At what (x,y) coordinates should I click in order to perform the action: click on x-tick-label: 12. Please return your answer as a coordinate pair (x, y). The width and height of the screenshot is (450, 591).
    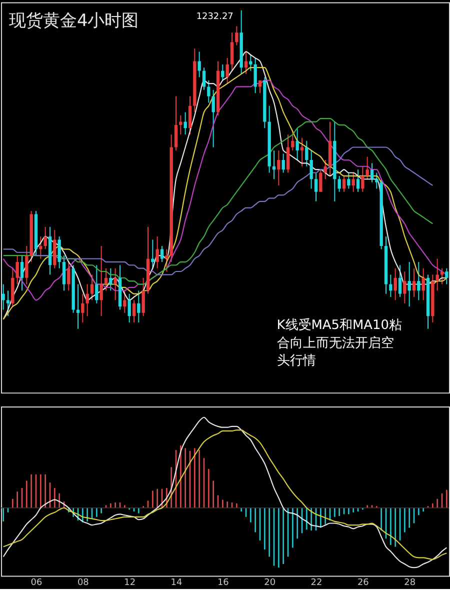
    Looking at the image, I should click on (130, 583).